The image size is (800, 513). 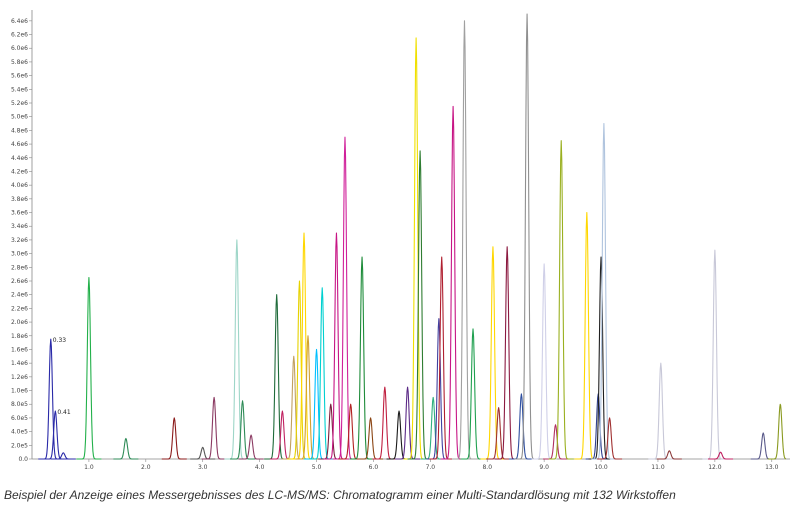 What do you see at coordinates (317, 467) in the screenshot?
I see `x-tick-label: 5.0` at bounding box center [317, 467].